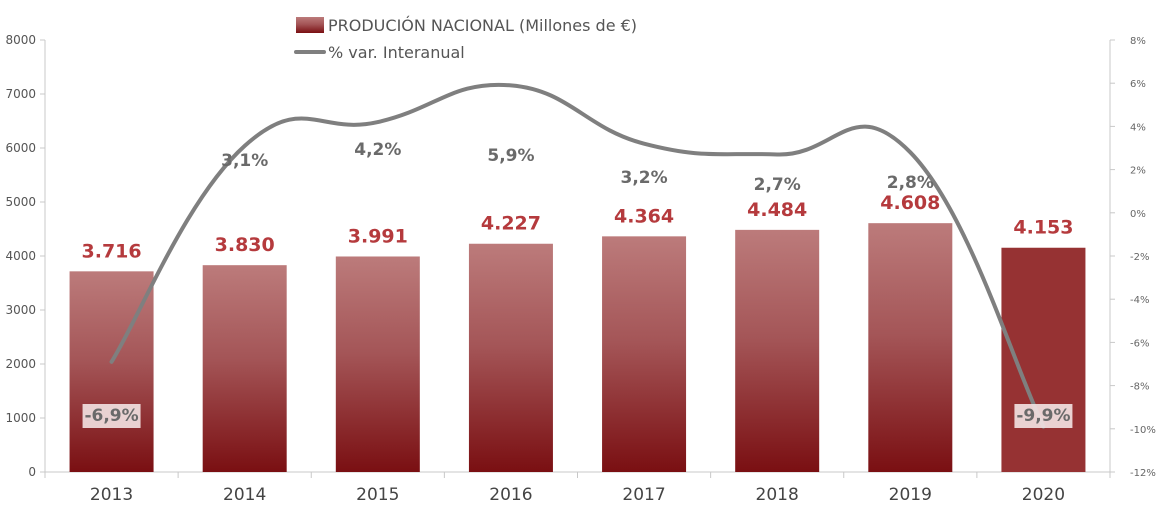  Describe the element at coordinates (644, 216) in the screenshot. I see `bar-value-label: 4.364` at that location.